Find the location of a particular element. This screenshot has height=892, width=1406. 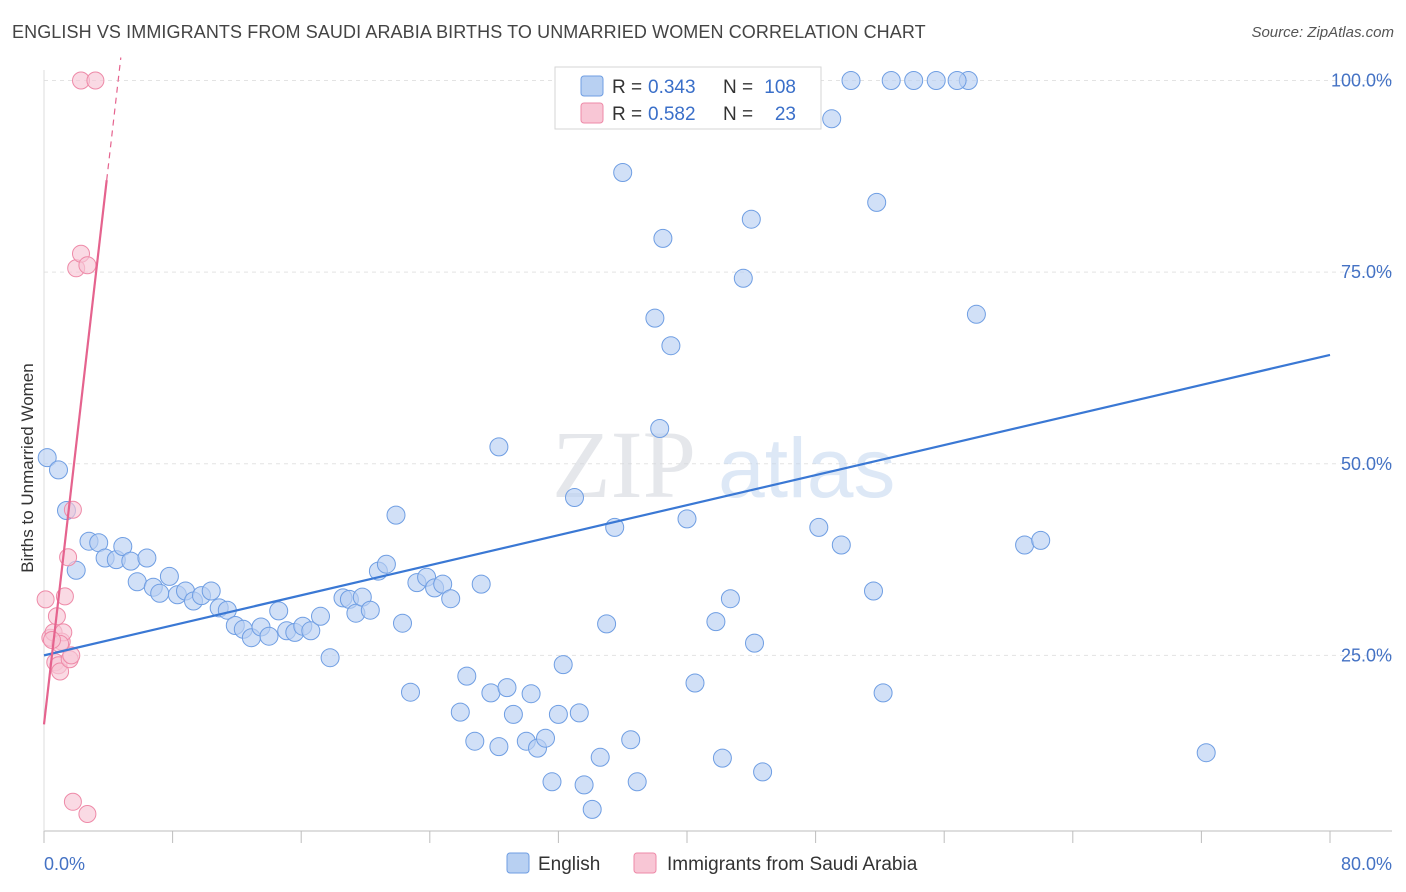

trendline-saudi is located at coordinates (75, 452).